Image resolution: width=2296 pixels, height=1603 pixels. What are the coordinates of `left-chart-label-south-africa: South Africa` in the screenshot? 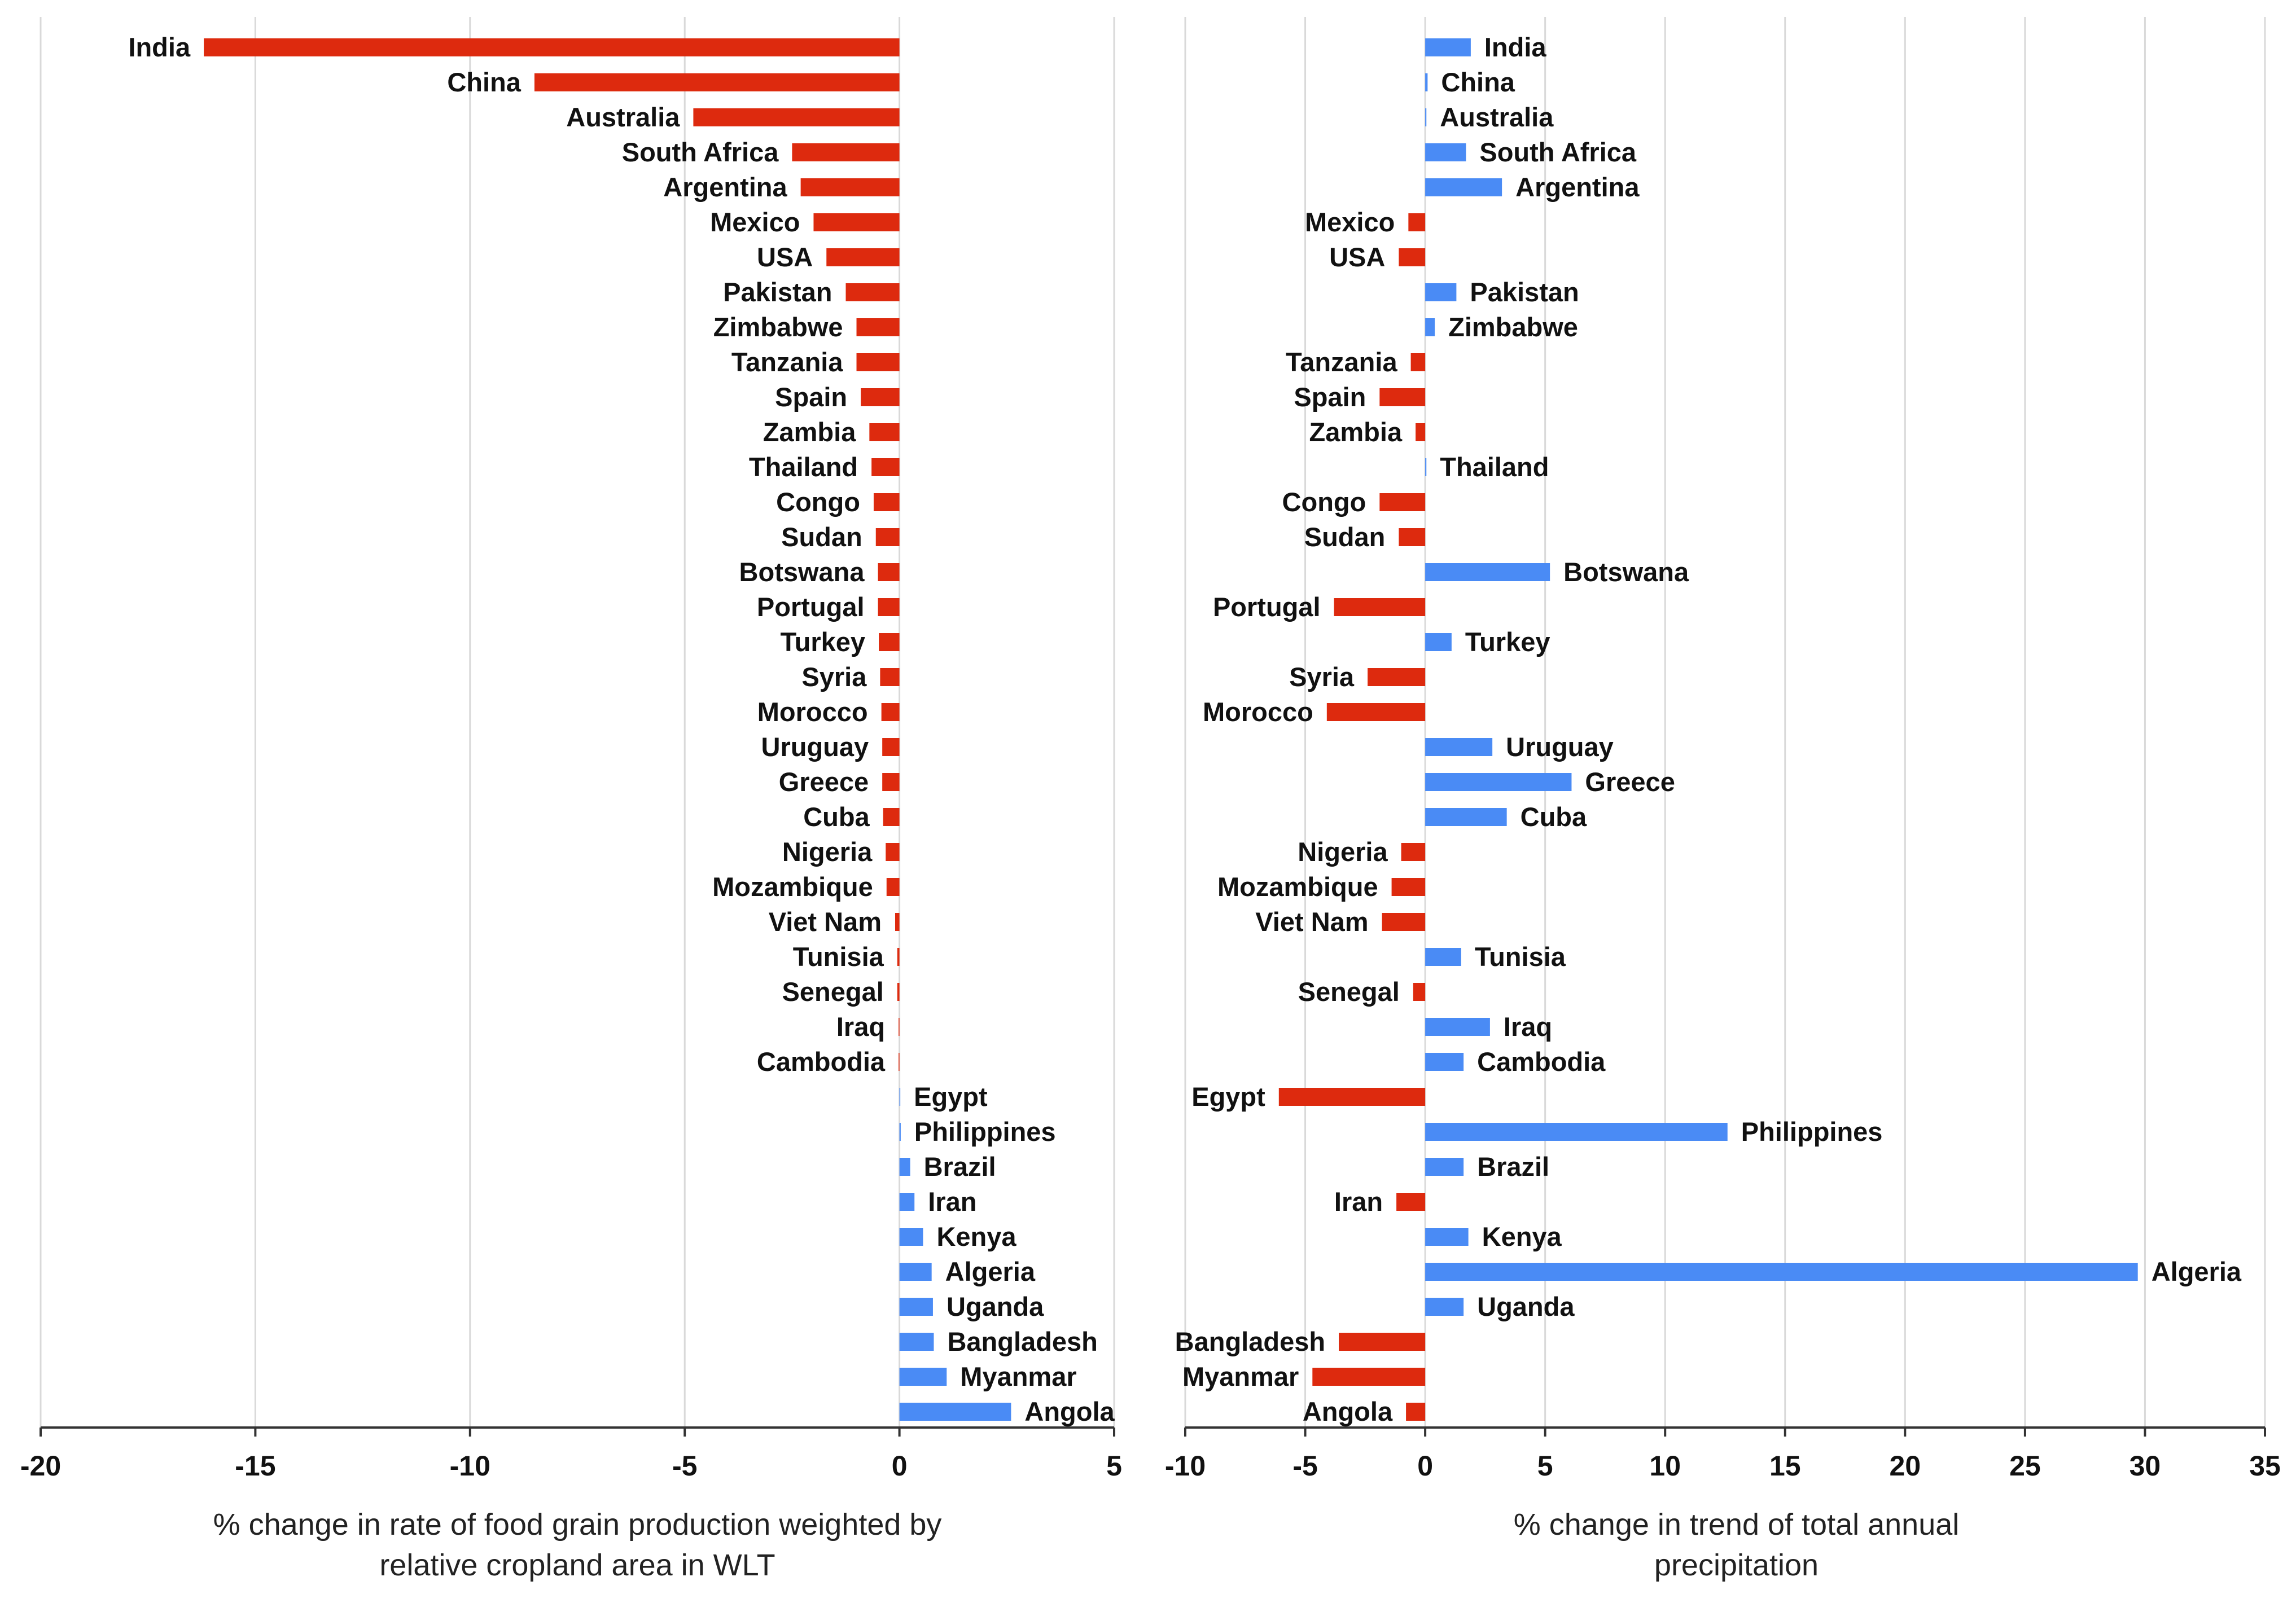 It's located at (700, 152).